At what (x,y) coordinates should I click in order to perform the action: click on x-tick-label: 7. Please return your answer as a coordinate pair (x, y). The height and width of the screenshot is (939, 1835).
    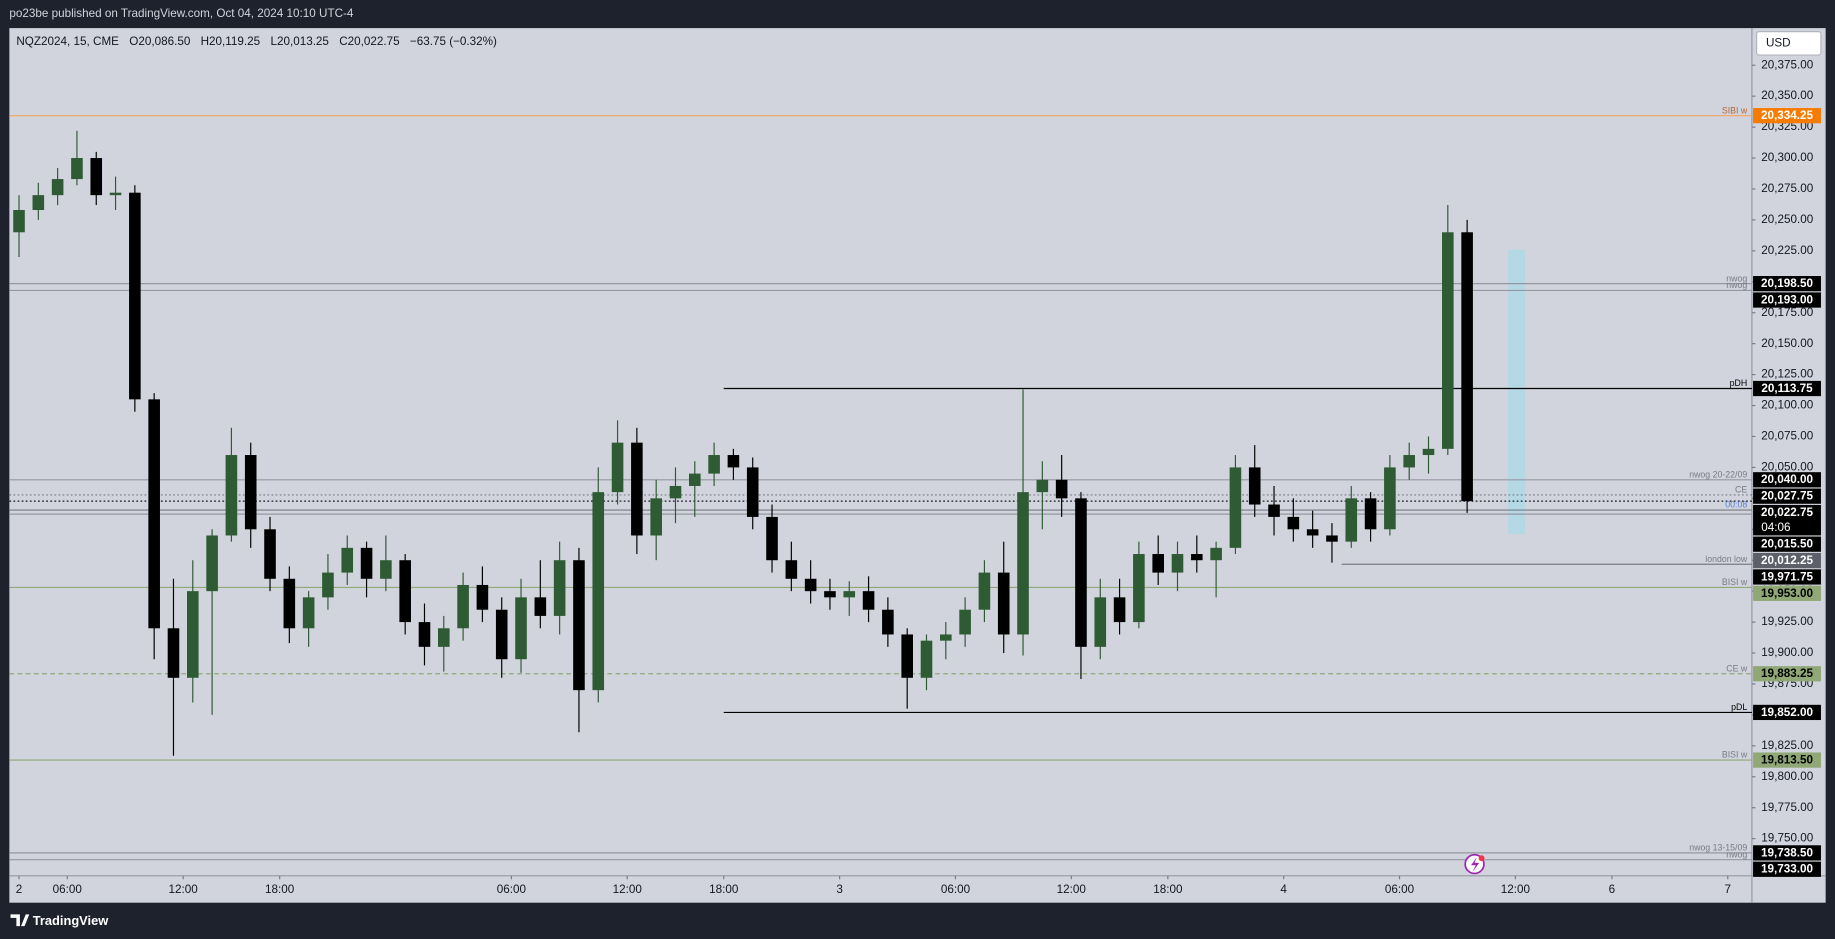
    Looking at the image, I should click on (1728, 889).